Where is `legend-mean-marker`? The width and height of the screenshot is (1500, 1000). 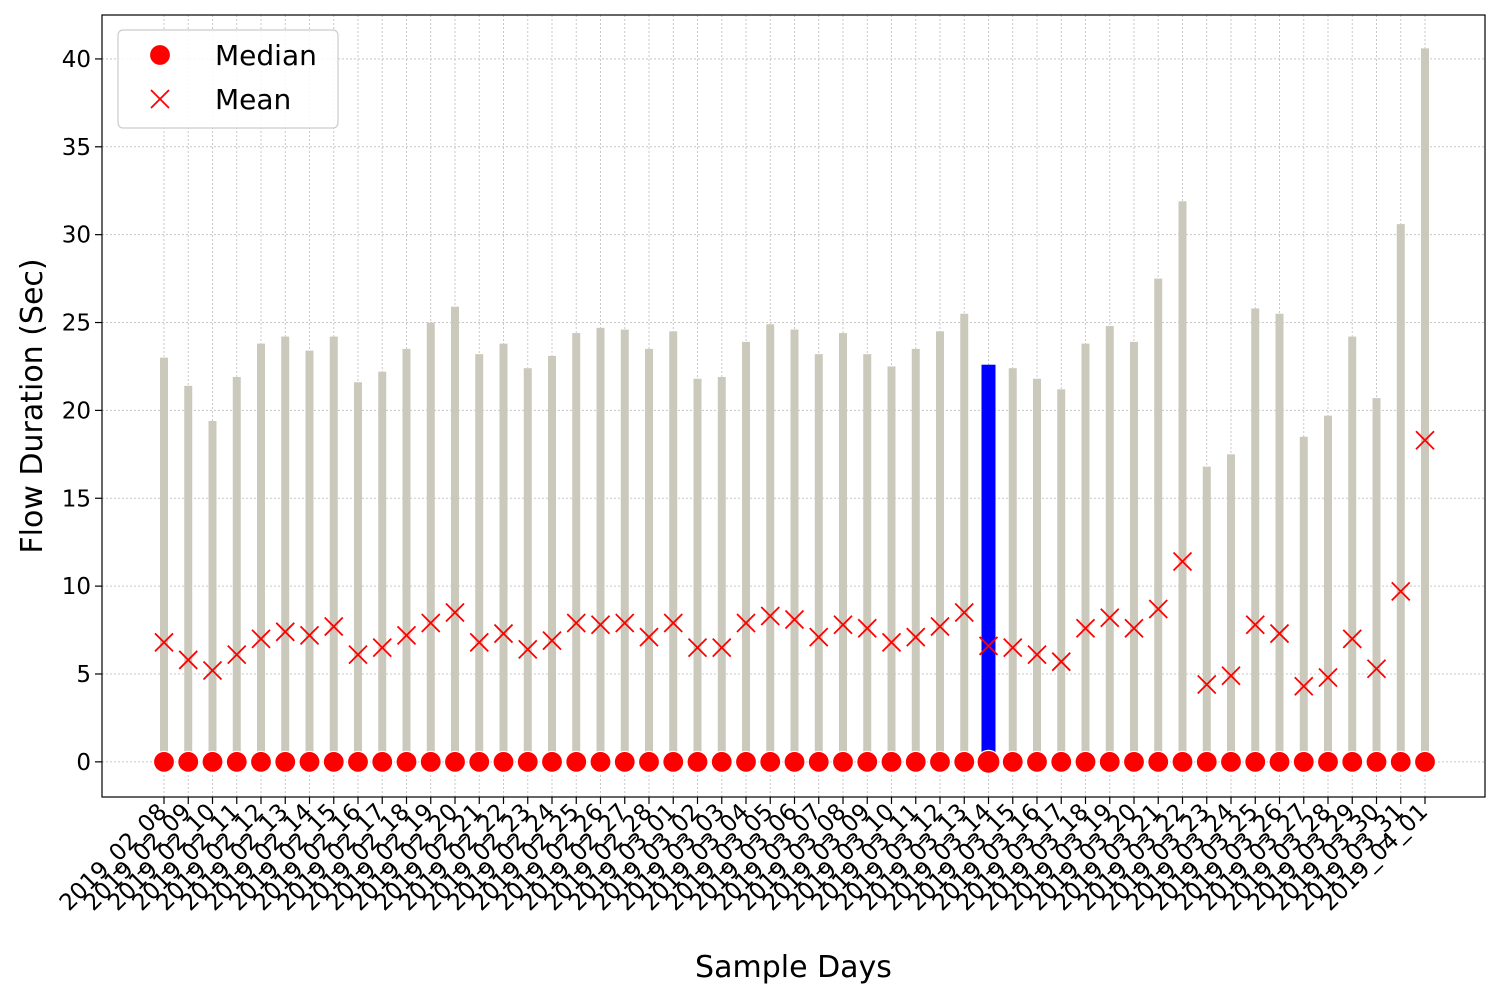
legend-mean-marker is located at coordinates (160, 99).